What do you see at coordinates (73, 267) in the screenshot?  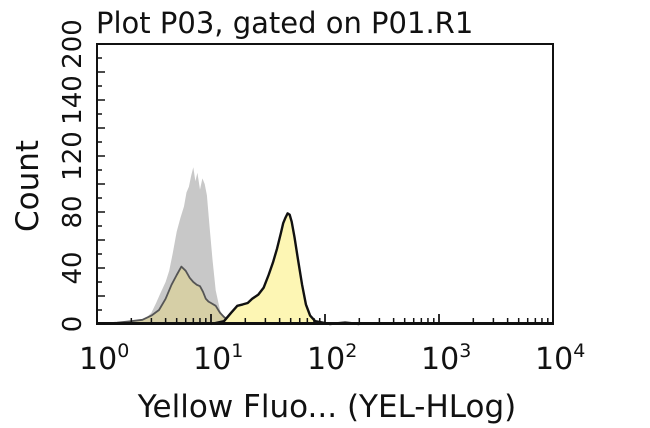 I see `y-tick-label: 40` at bounding box center [73, 267].